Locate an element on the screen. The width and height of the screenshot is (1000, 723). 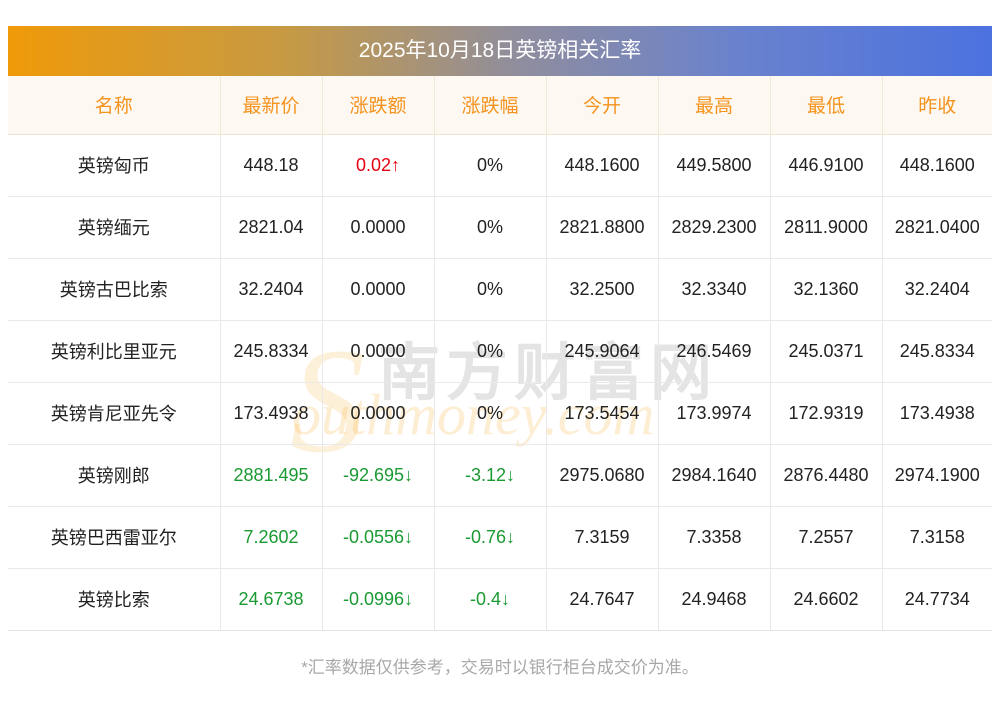
cell-change-pct: -0.4↓ is located at coordinates (490, 599).